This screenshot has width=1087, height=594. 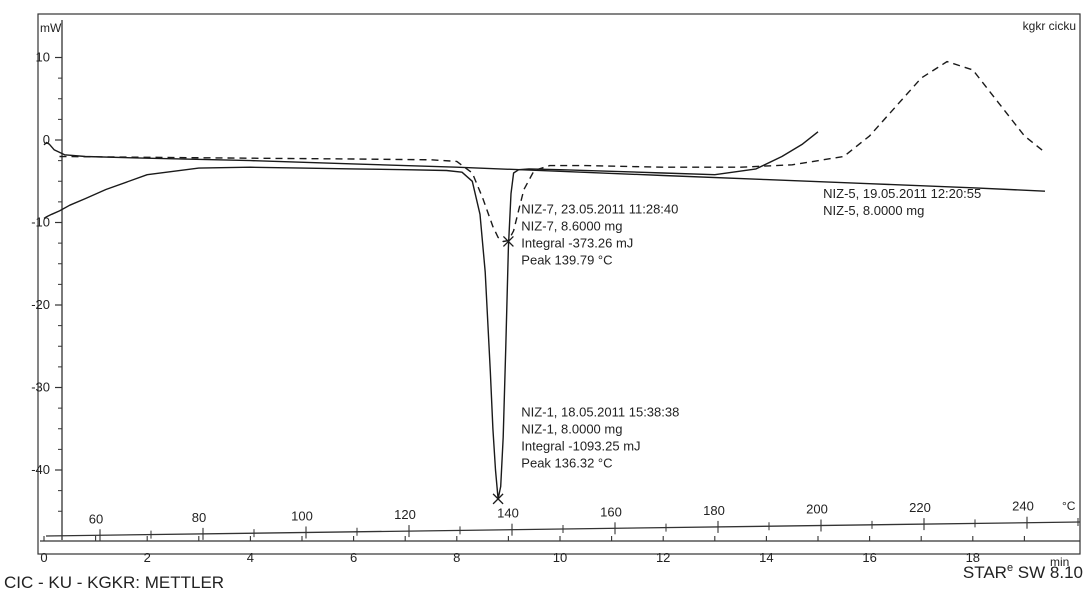 I want to click on annotation-line: NIZ-7, 8.6000 mg, so click(x=571, y=225).